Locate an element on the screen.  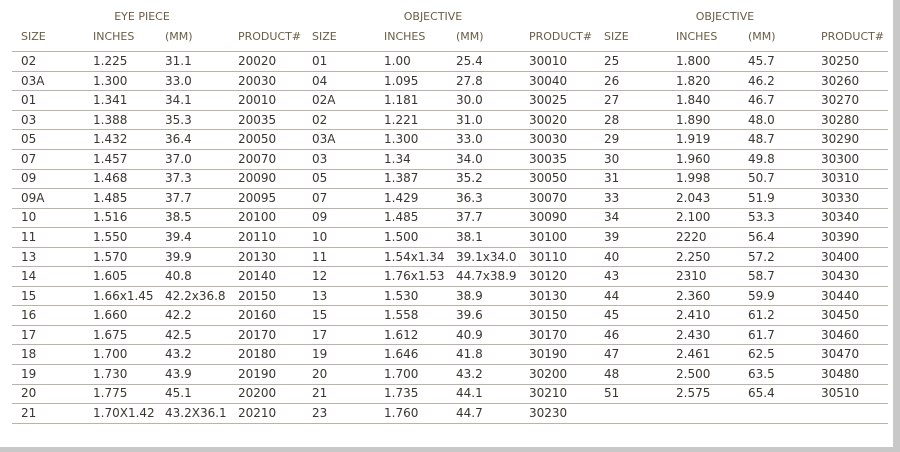
cell: 30510 is located at coordinates (840, 393).